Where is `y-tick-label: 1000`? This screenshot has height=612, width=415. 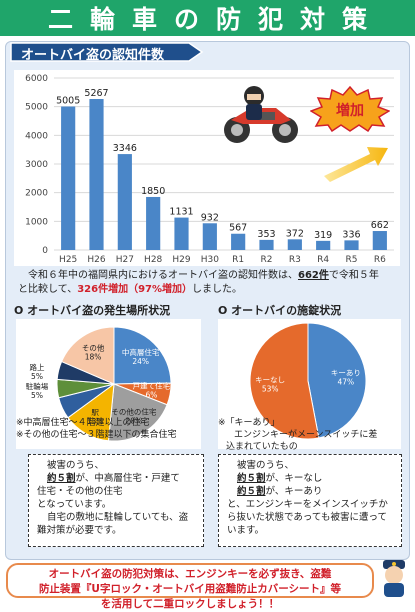
y-tick-label: 1000 is located at coordinates (36, 222).